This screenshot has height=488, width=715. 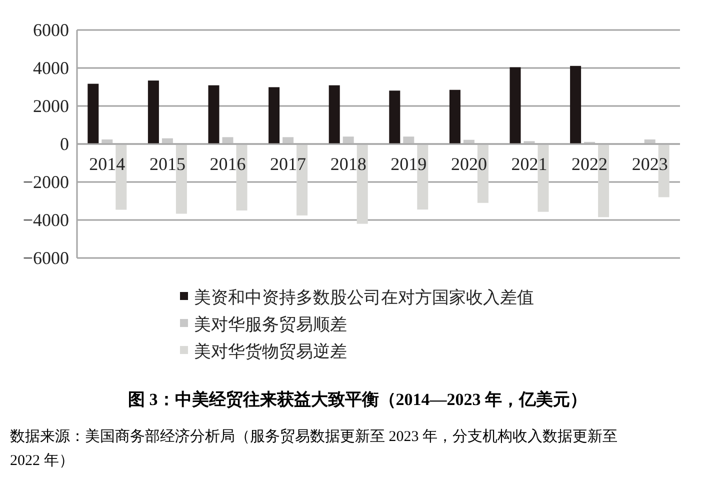 I want to click on y-tick-label: 6000, so click(x=51, y=30).